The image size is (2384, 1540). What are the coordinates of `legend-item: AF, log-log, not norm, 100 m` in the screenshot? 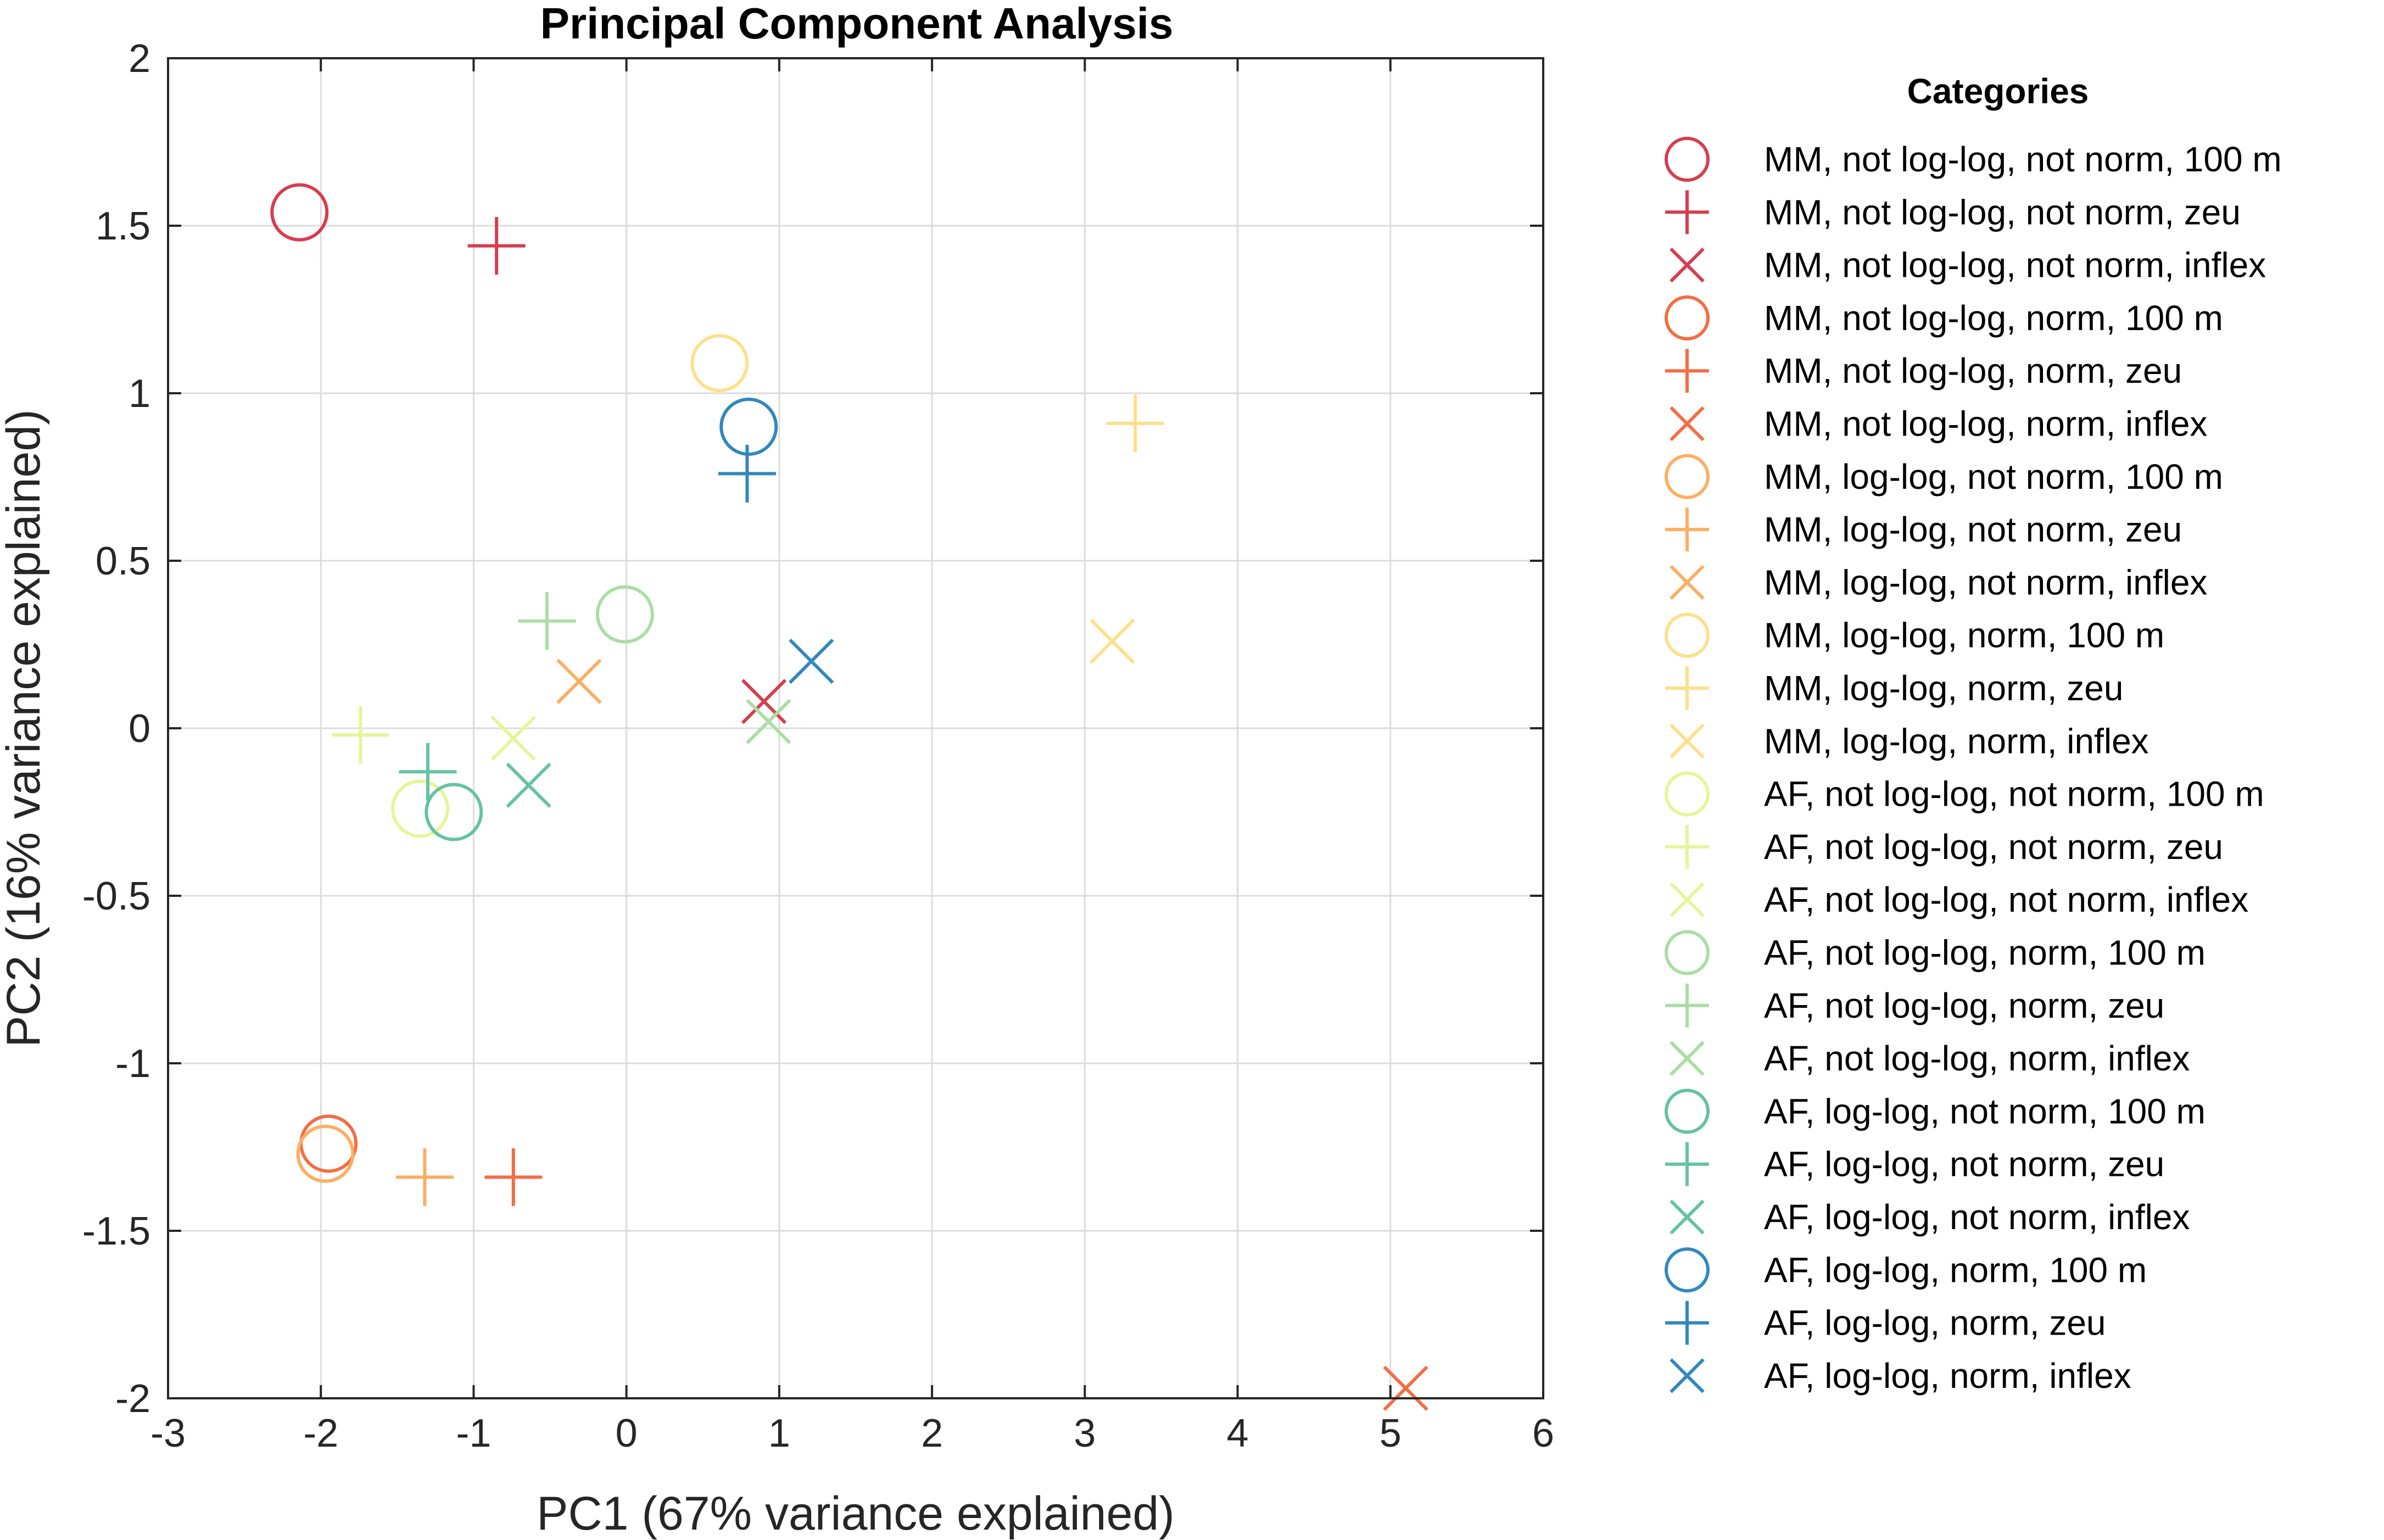 It's located at (1935, 1111).